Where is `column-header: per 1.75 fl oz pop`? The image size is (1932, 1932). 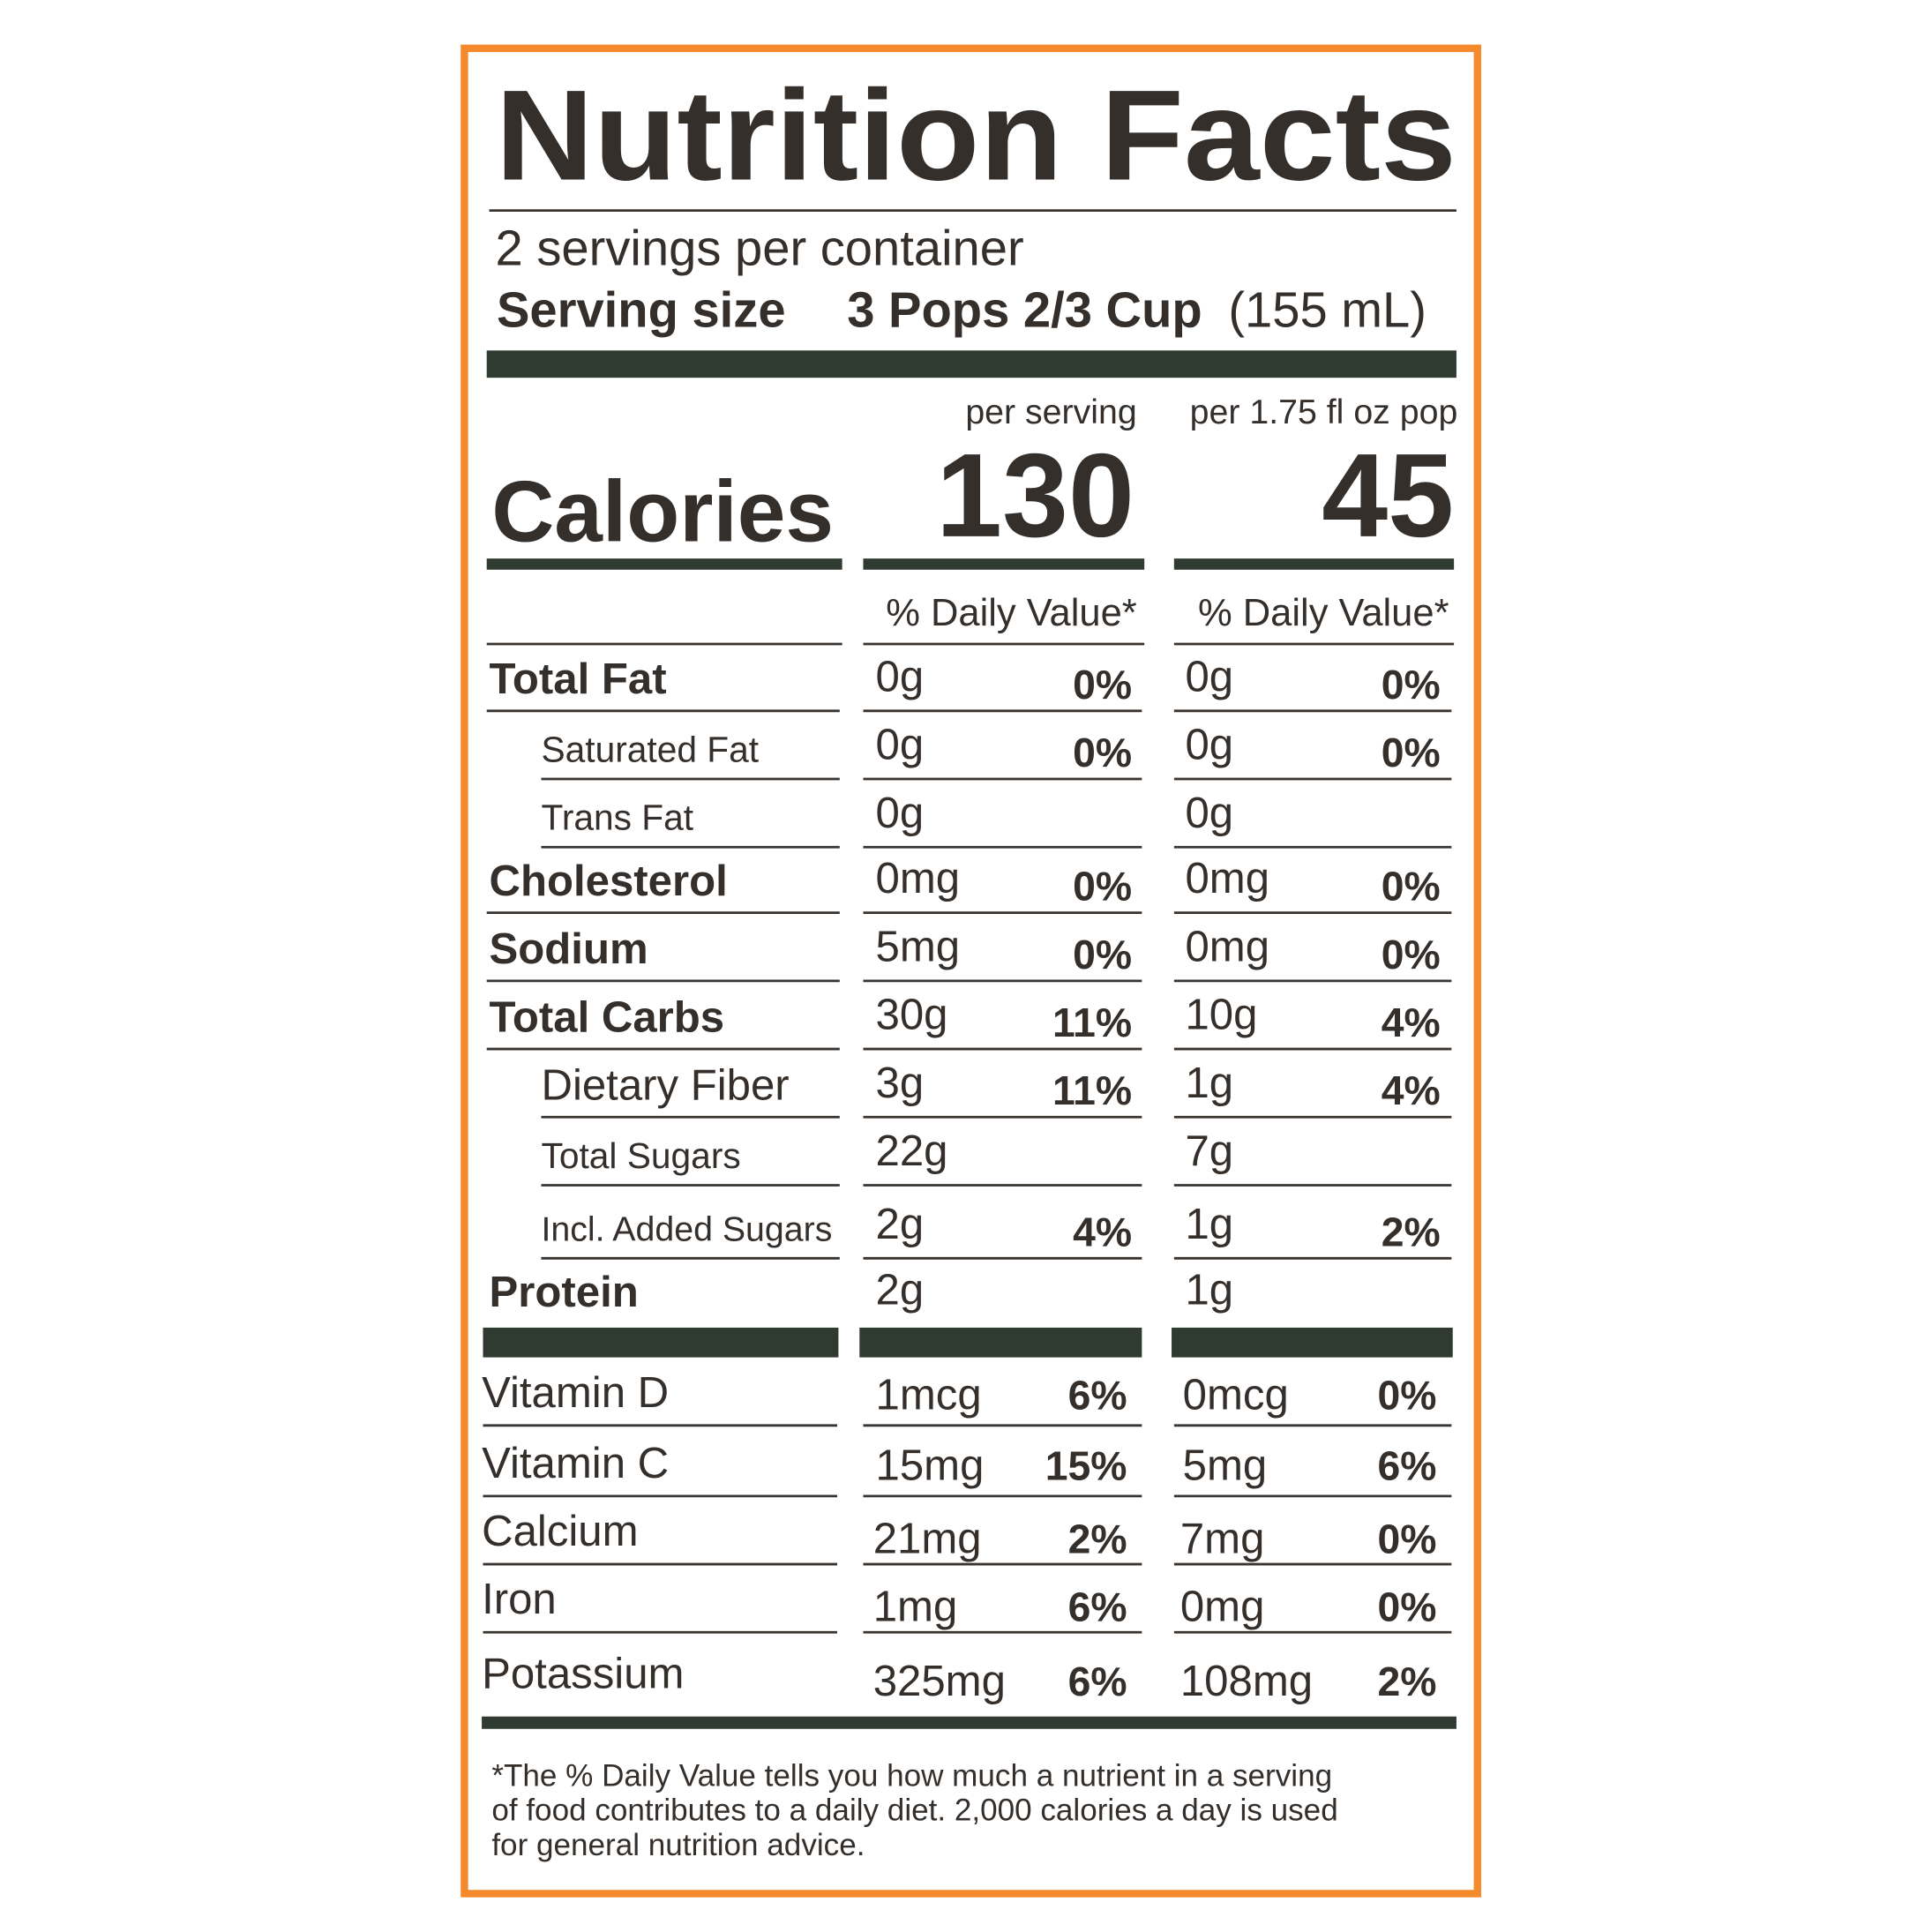
column-header: per 1.75 fl oz pop is located at coordinates (1324, 412).